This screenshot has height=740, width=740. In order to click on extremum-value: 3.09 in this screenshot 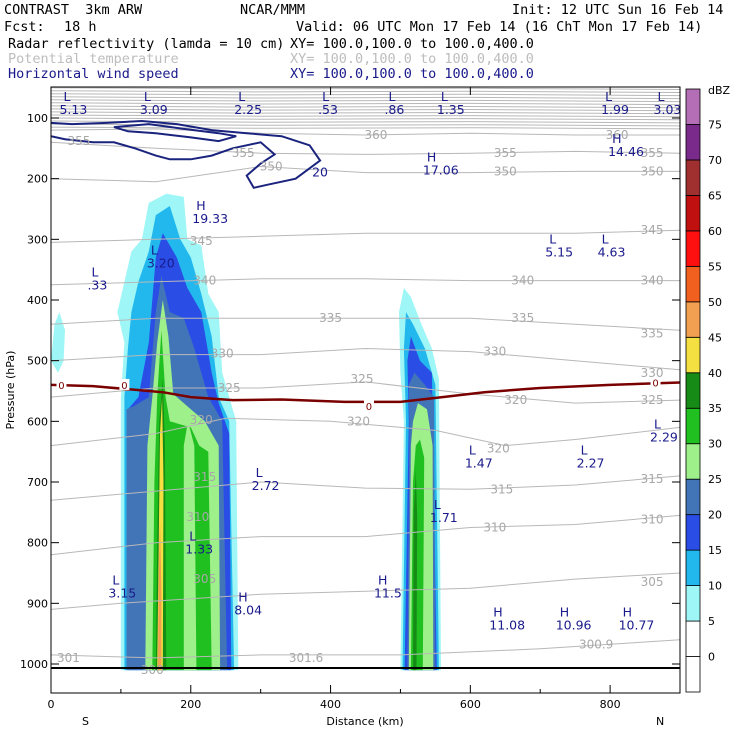, I will do `click(154, 109)`.